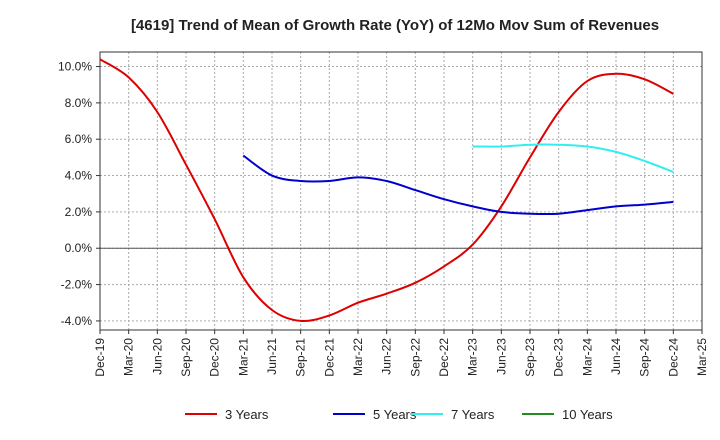 The height and width of the screenshot is (440, 720). What do you see at coordinates (79, 212) in the screenshot?
I see `y-tick-label: 2.0%` at bounding box center [79, 212].